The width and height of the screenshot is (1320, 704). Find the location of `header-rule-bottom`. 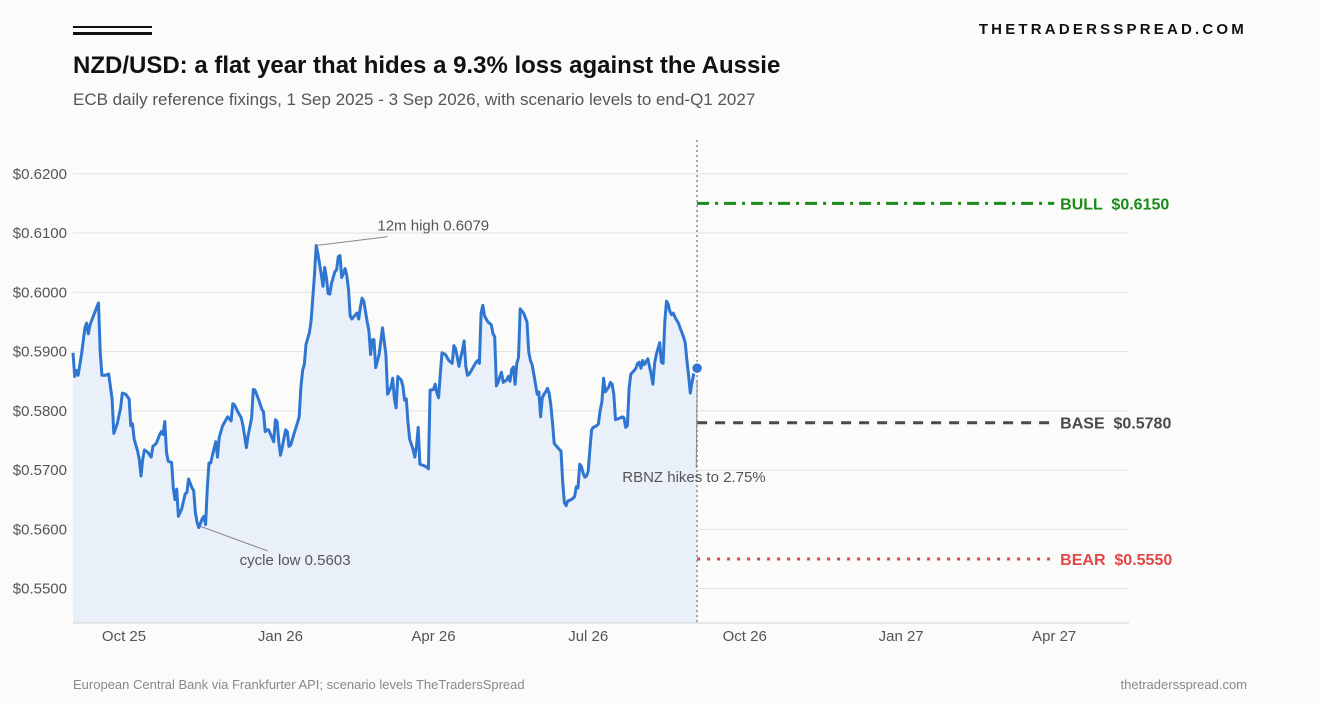

header-rule-bottom is located at coordinates (112, 33).